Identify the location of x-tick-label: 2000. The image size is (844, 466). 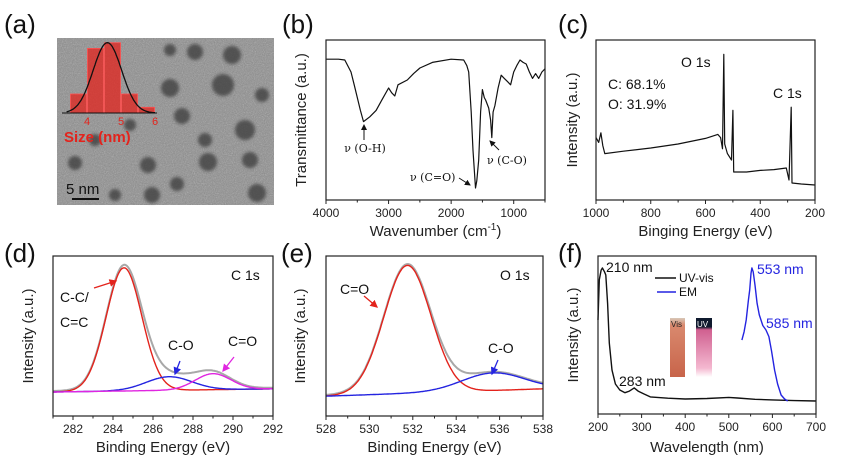
(451, 213).